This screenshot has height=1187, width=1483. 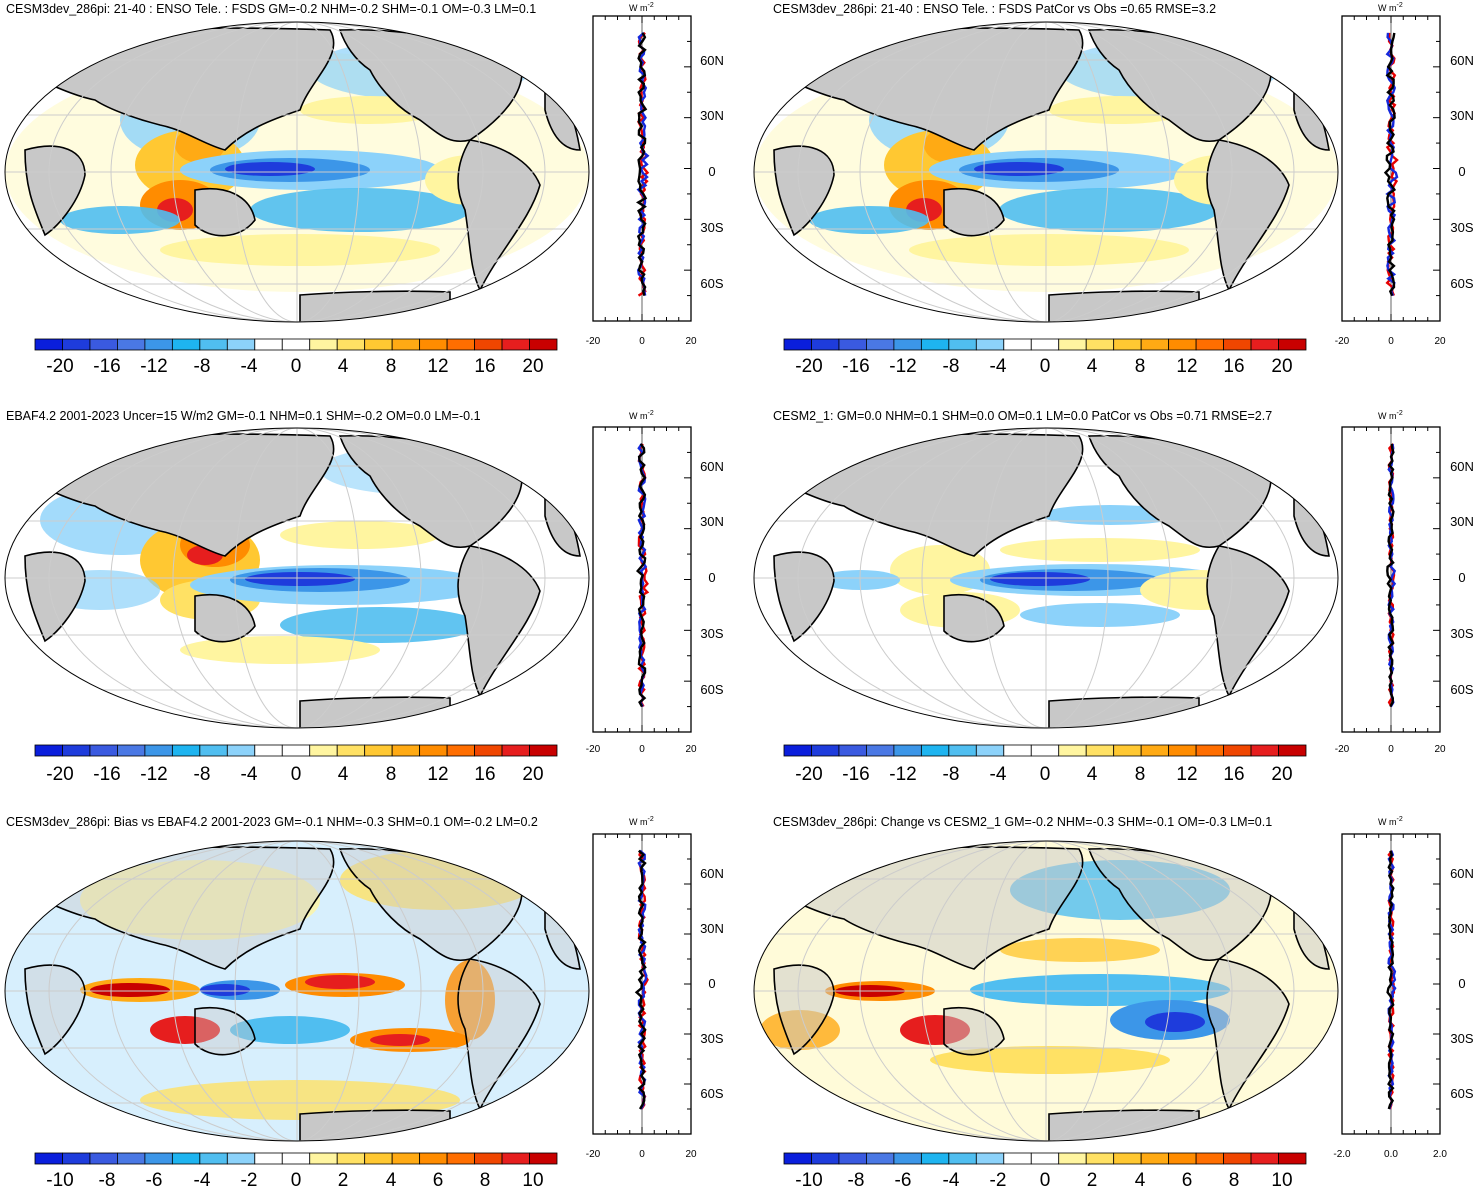 What do you see at coordinates (249, 1178) in the screenshot?
I see `colorbar-label: -2` at bounding box center [249, 1178].